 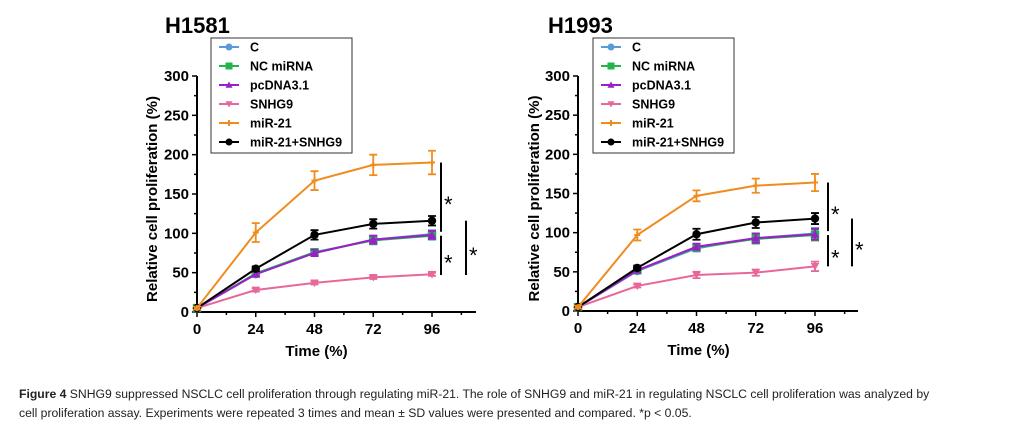 I want to click on series-c, so click(x=314, y=271).